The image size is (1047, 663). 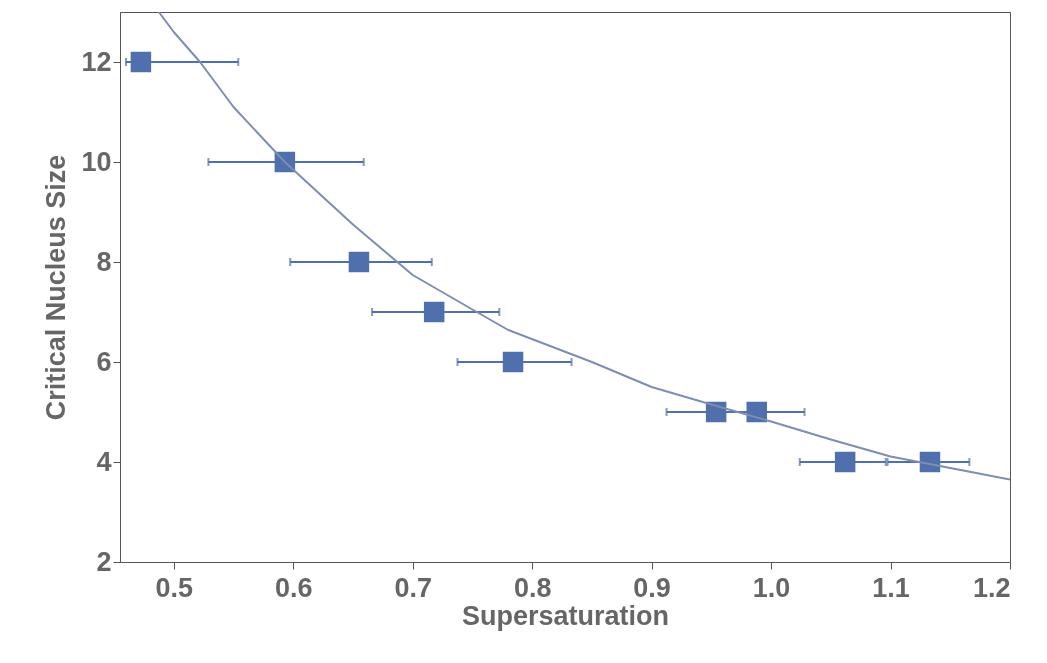 What do you see at coordinates (652, 587) in the screenshot?
I see `x-tick-label: 0.9` at bounding box center [652, 587].